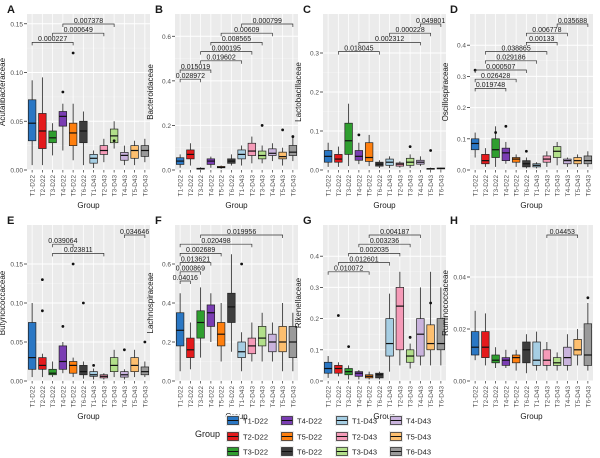  Describe the element at coordinates (78, 250) in the screenshot. I see `p-value-label: 0.023811` at that location.